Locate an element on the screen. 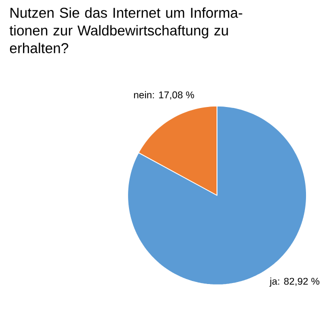 Image resolution: width=323 pixels, height=317 pixels. slice-label: ja is located at coordinates (273, 282).